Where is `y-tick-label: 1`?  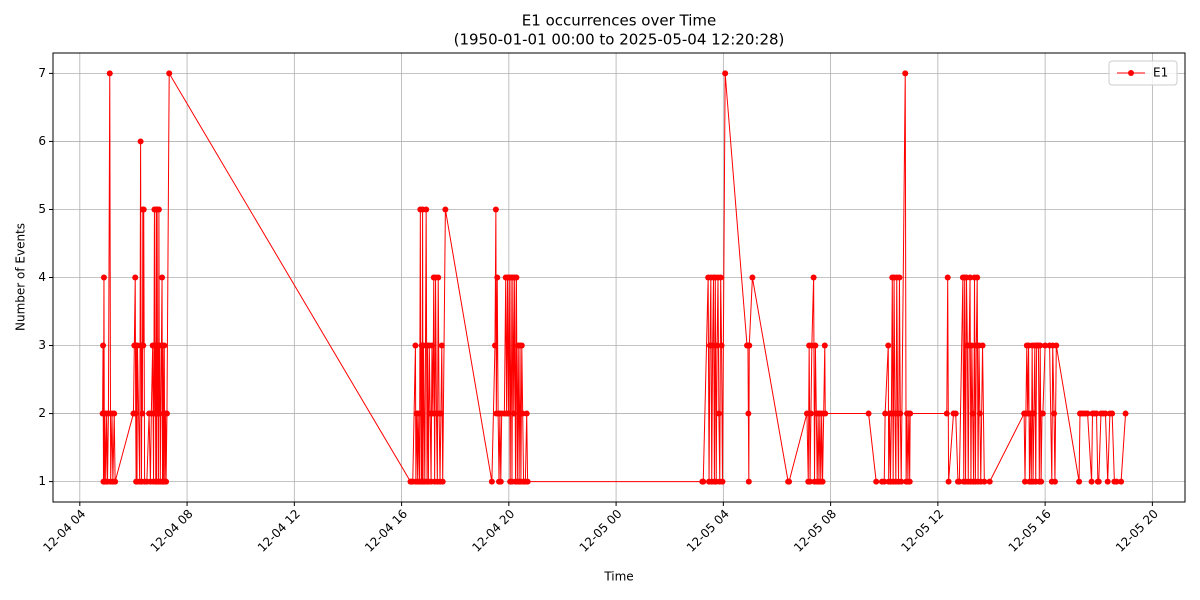
y-tick-label: 1 is located at coordinates (42, 481).